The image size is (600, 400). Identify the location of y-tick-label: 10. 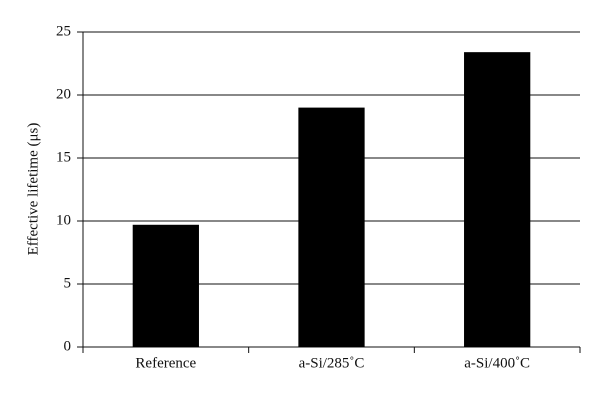
(63, 220).